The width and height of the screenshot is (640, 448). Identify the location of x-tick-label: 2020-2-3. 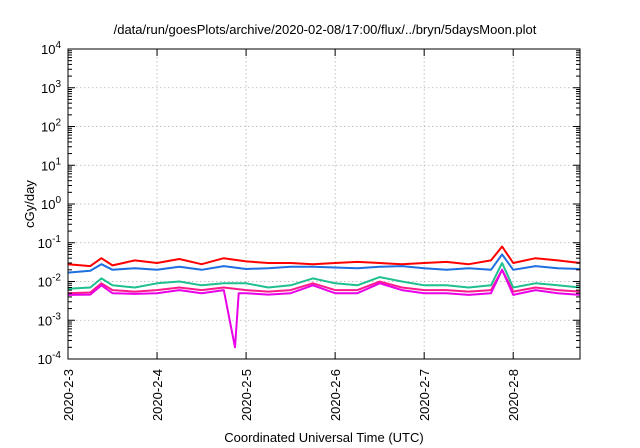
(68, 395).